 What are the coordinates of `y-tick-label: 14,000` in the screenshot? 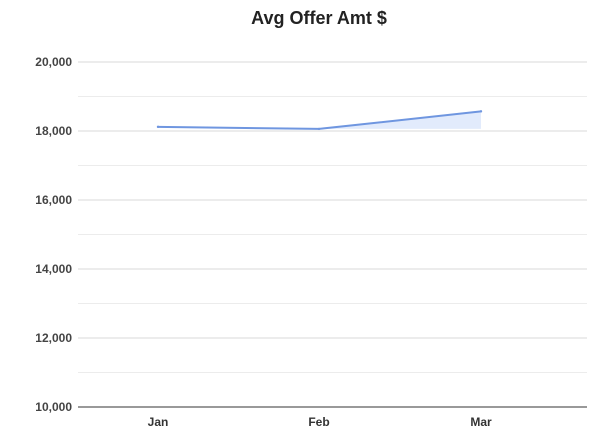 It's located at (53, 269).